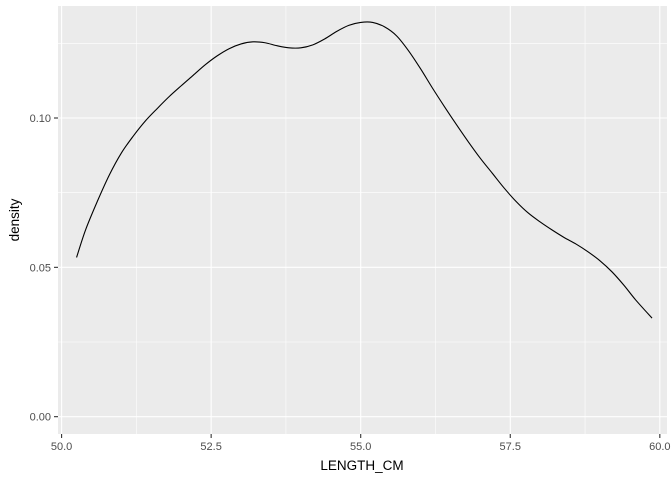 Image resolution: width=672 pixels, height=480 pixels. I want to click on x-axis: 50.0 52.5 55.0 57.5 60.0, so click(361, 443).